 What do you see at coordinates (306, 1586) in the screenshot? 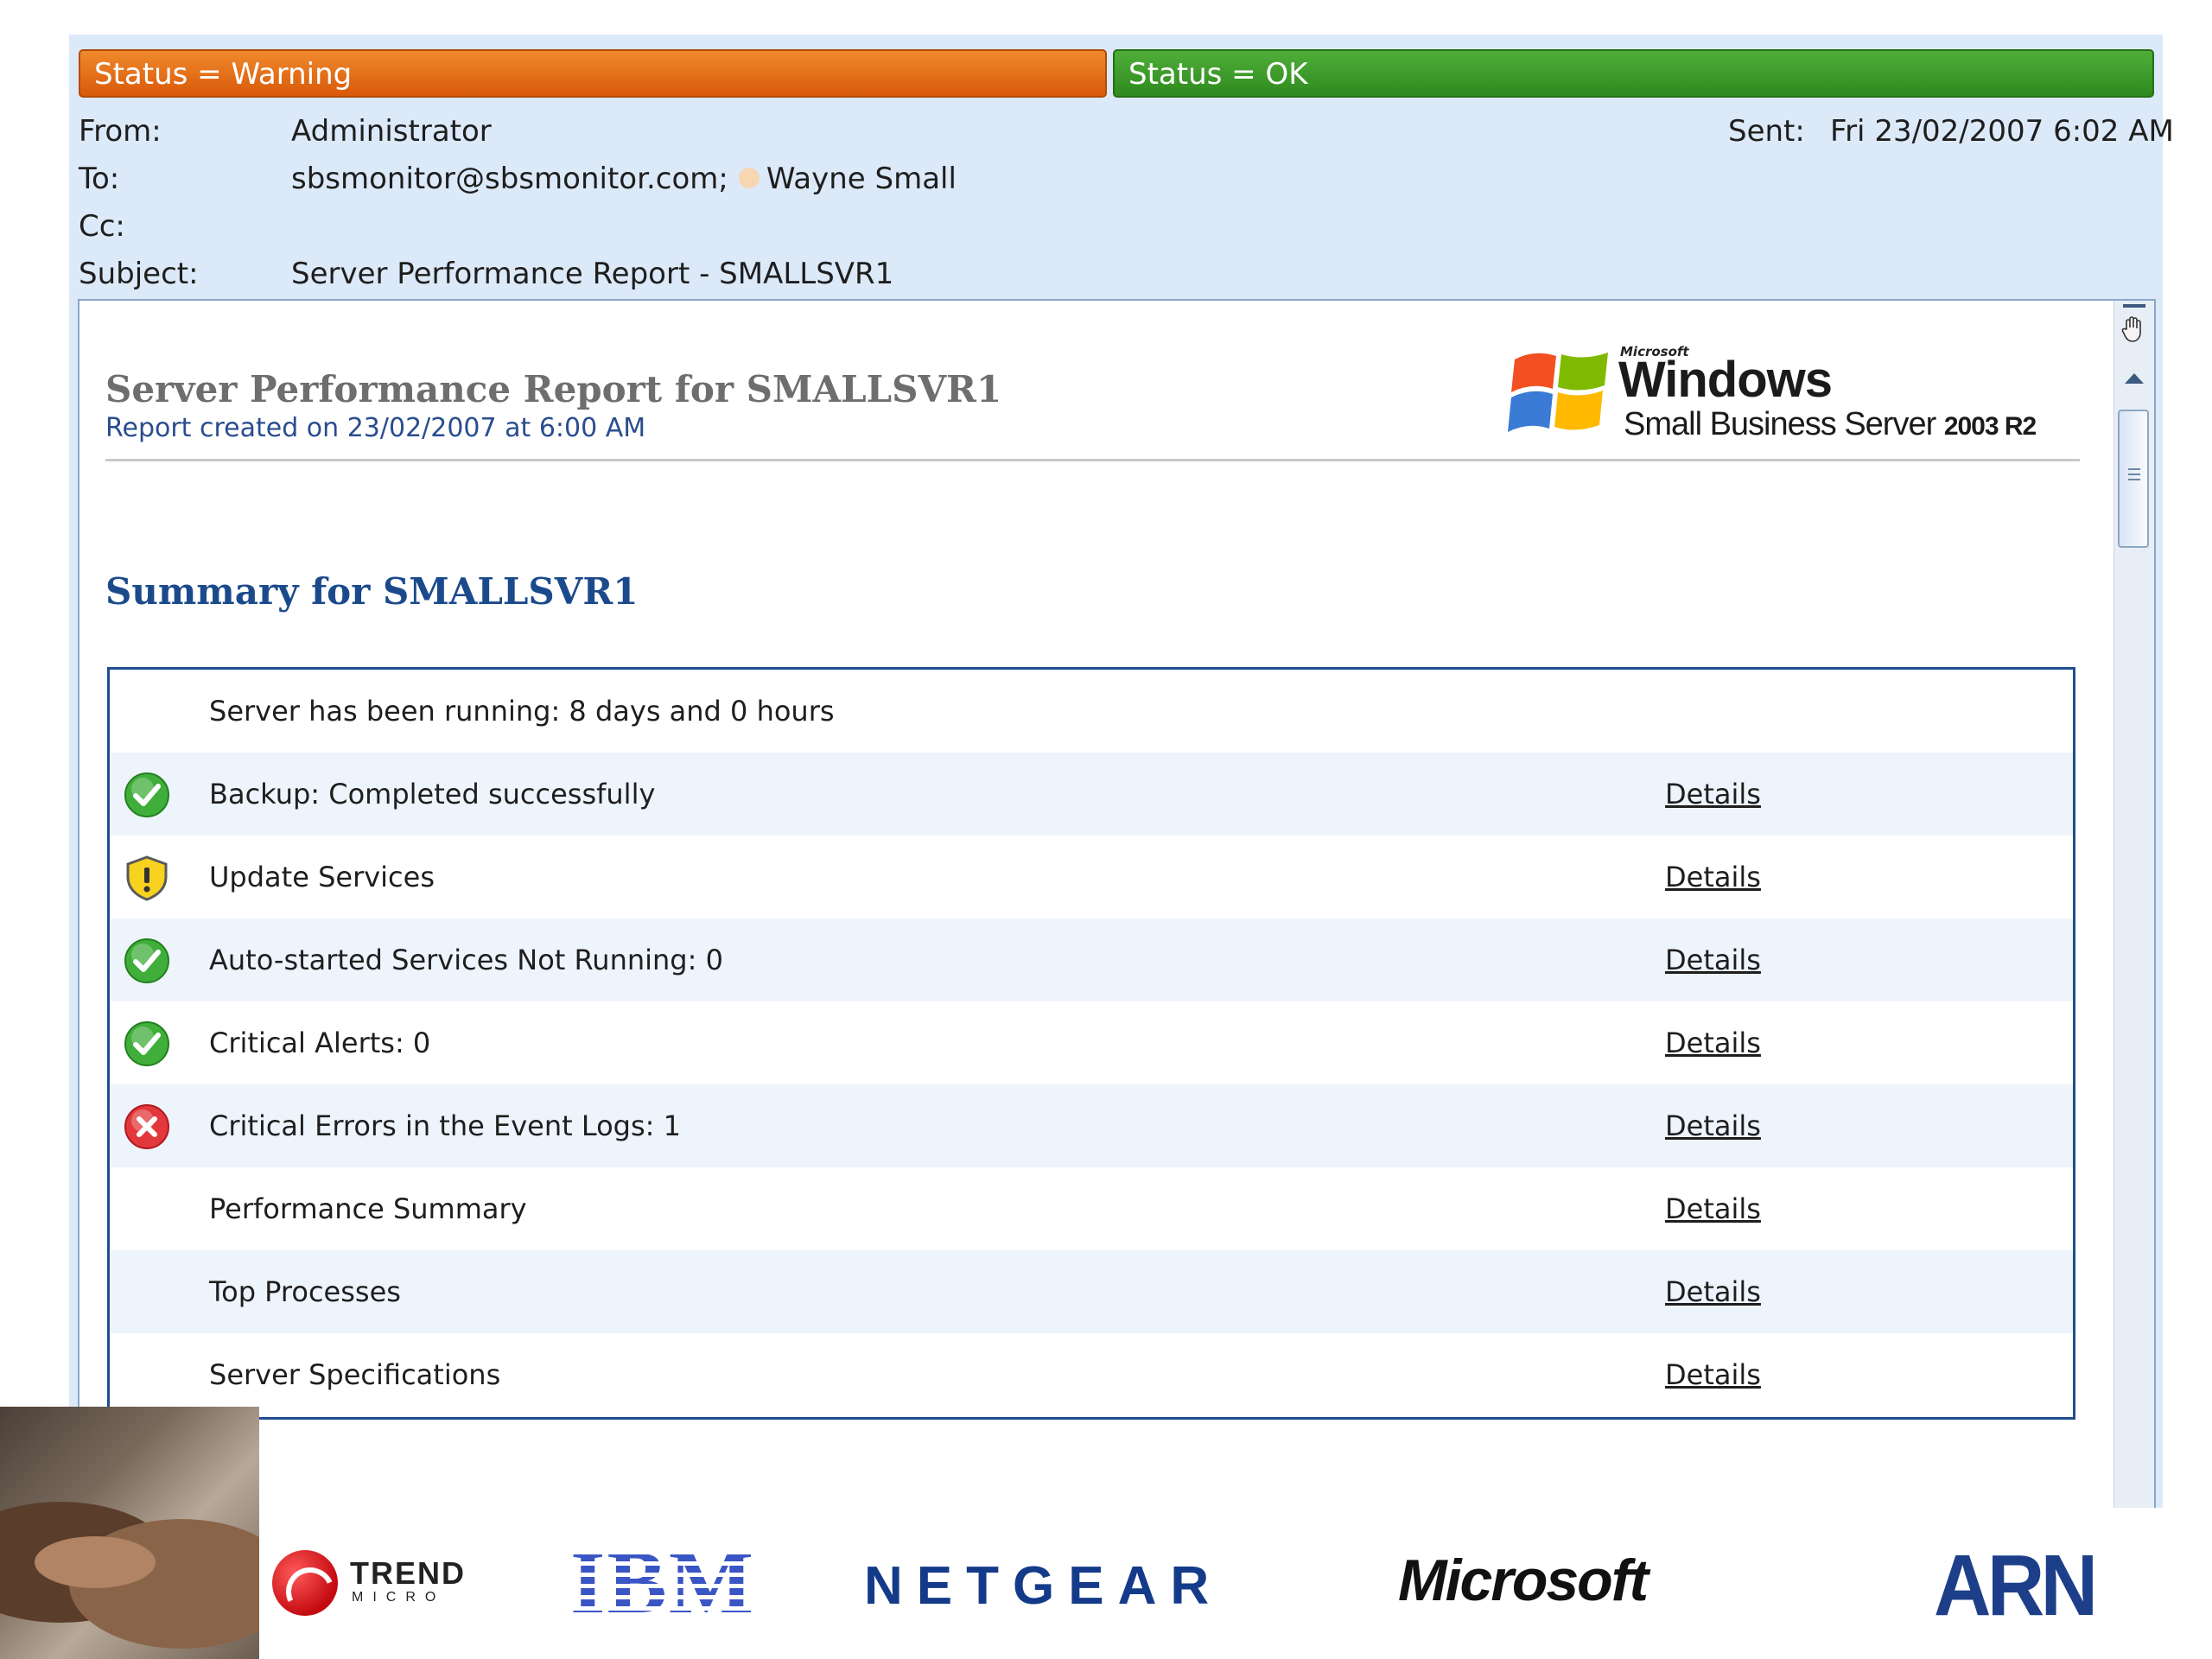
I see `trend-micro-ball-icon` at bounding box center [306, 1586].